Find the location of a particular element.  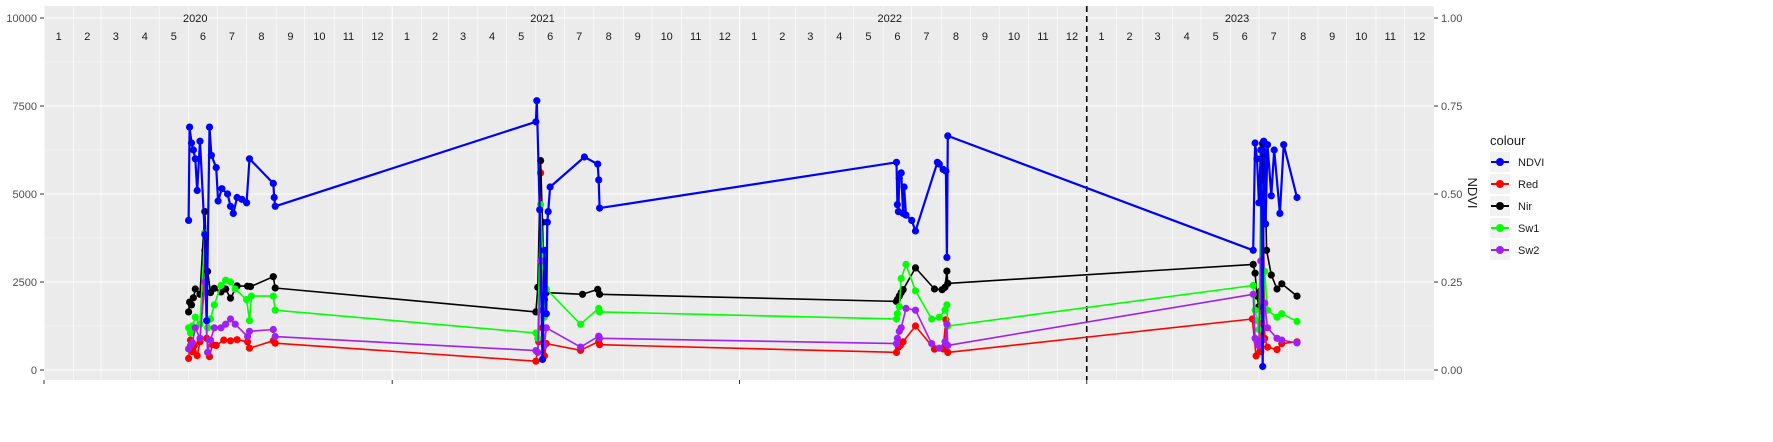

legend-title: colour is located at coordinates (1508, 140).